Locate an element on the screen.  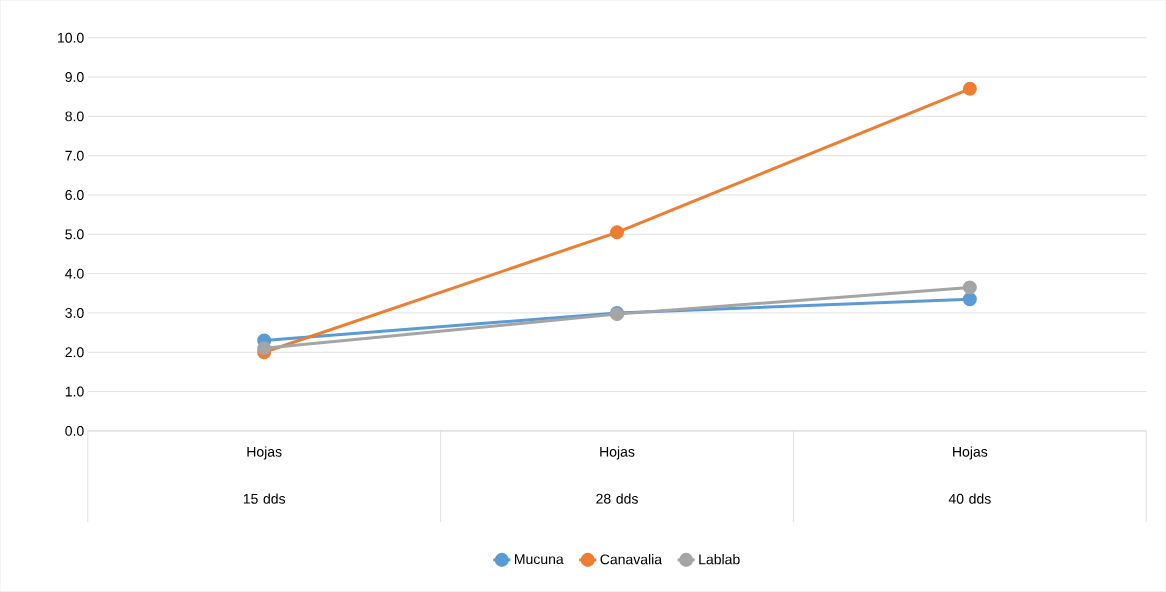
y-tick-label: 7.0 is located at coordinates (74, 155).